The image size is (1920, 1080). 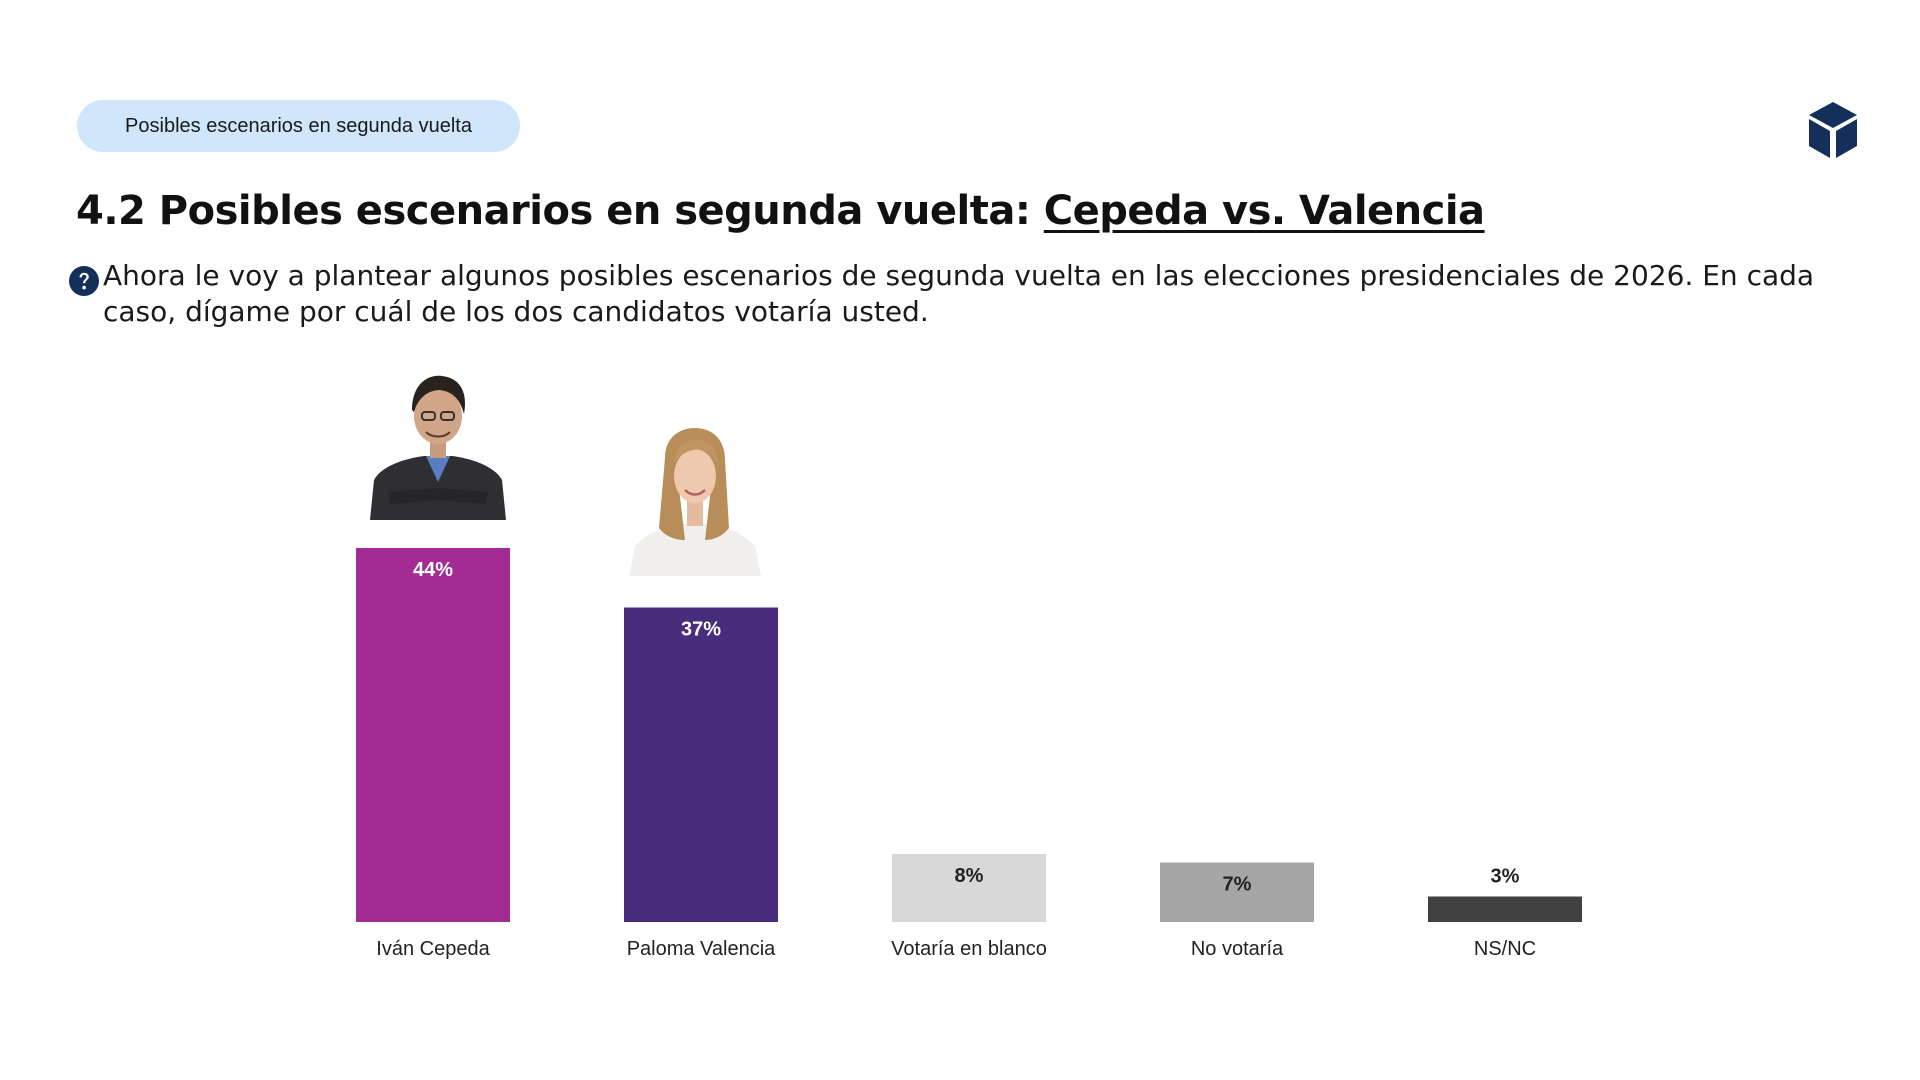 What do you see at coordinates (1264, 211) in the screenshot?
I see `title-matchup: Cepeda vs. Valencia` at bounding box center [1264, 211].